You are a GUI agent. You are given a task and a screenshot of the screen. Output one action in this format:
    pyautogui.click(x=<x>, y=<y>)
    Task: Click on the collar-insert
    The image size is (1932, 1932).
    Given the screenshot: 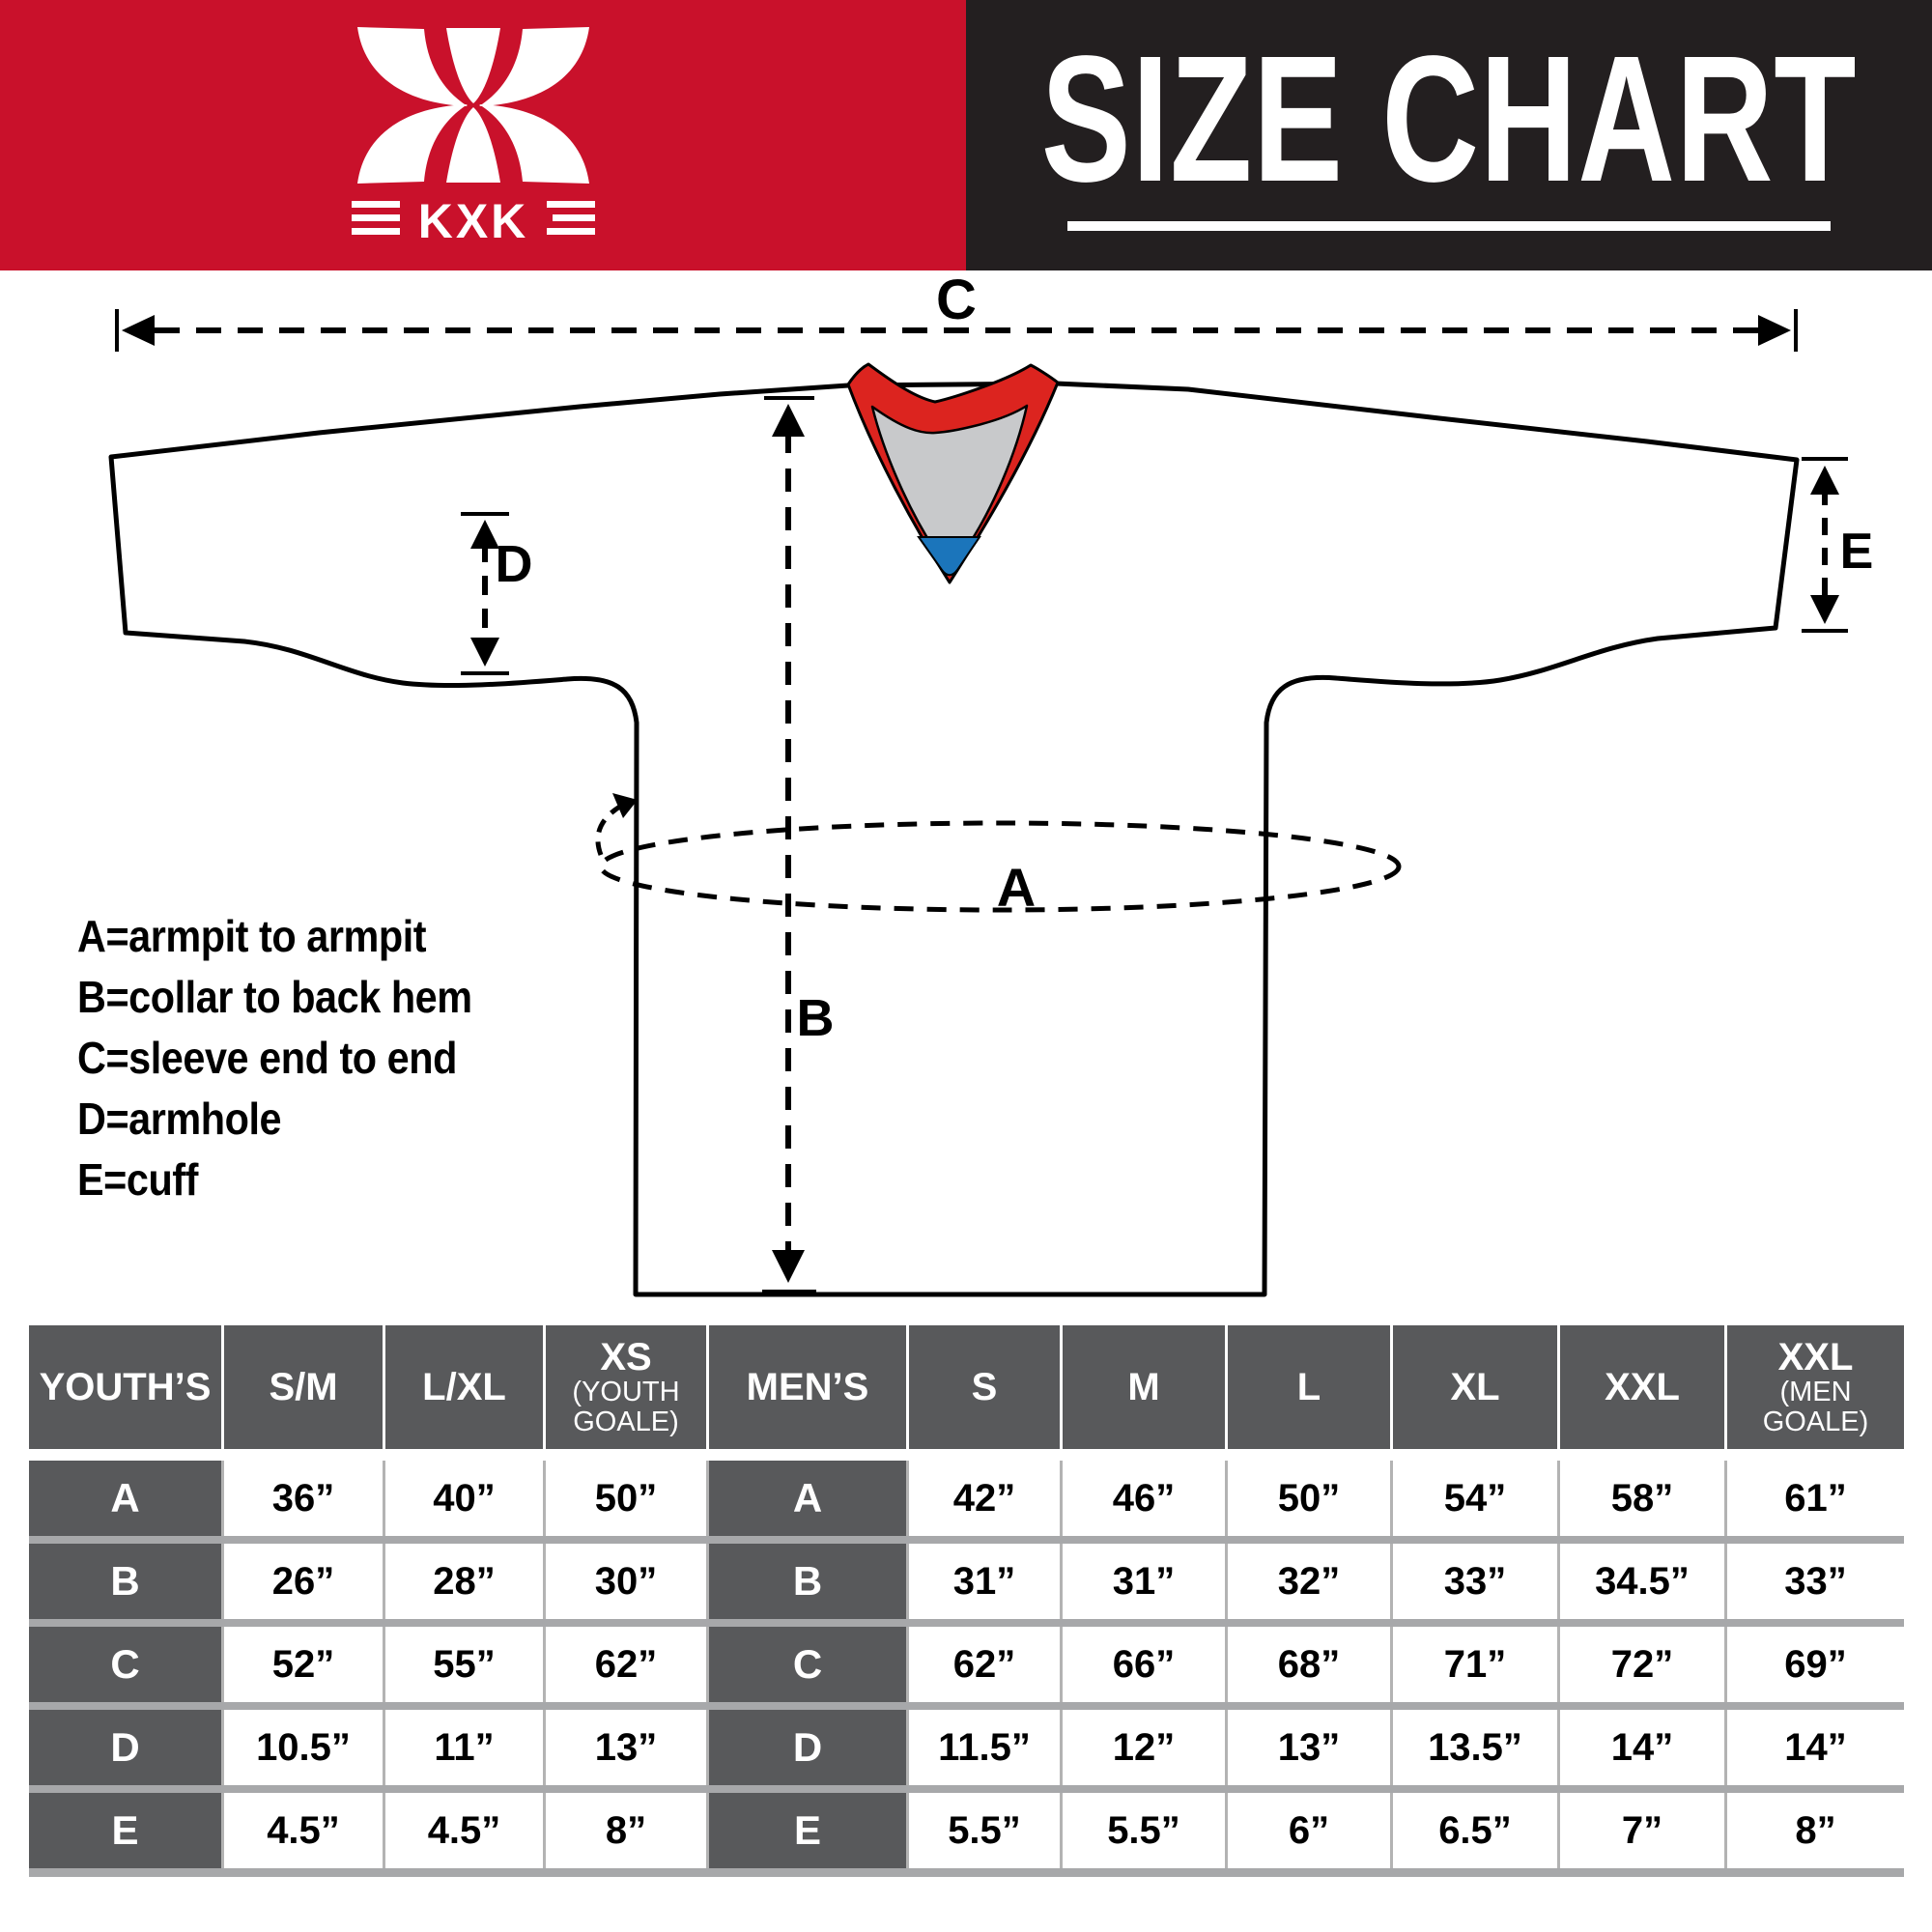 What is the action you would take?
    pyautogui.click(x=949, y=556)
    